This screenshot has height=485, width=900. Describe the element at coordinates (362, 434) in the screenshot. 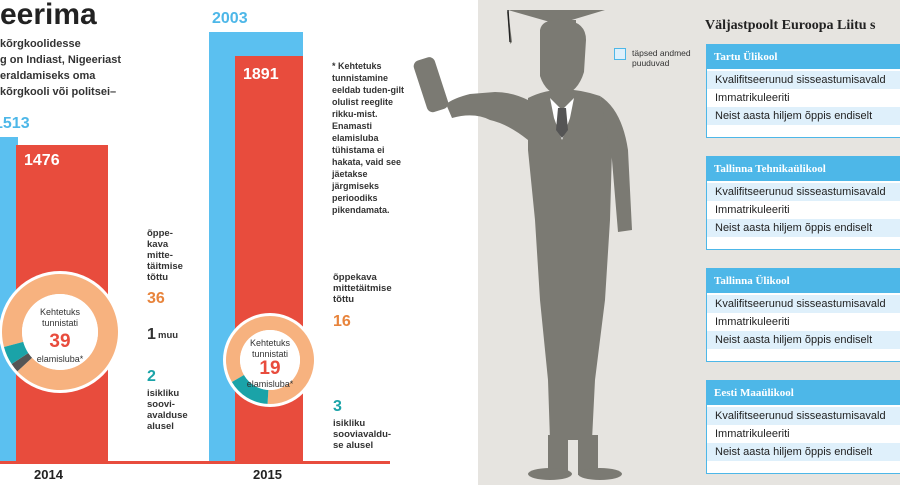

I see `label-2015-personal: isikliku sooviavaldu- se alusel` at that location.